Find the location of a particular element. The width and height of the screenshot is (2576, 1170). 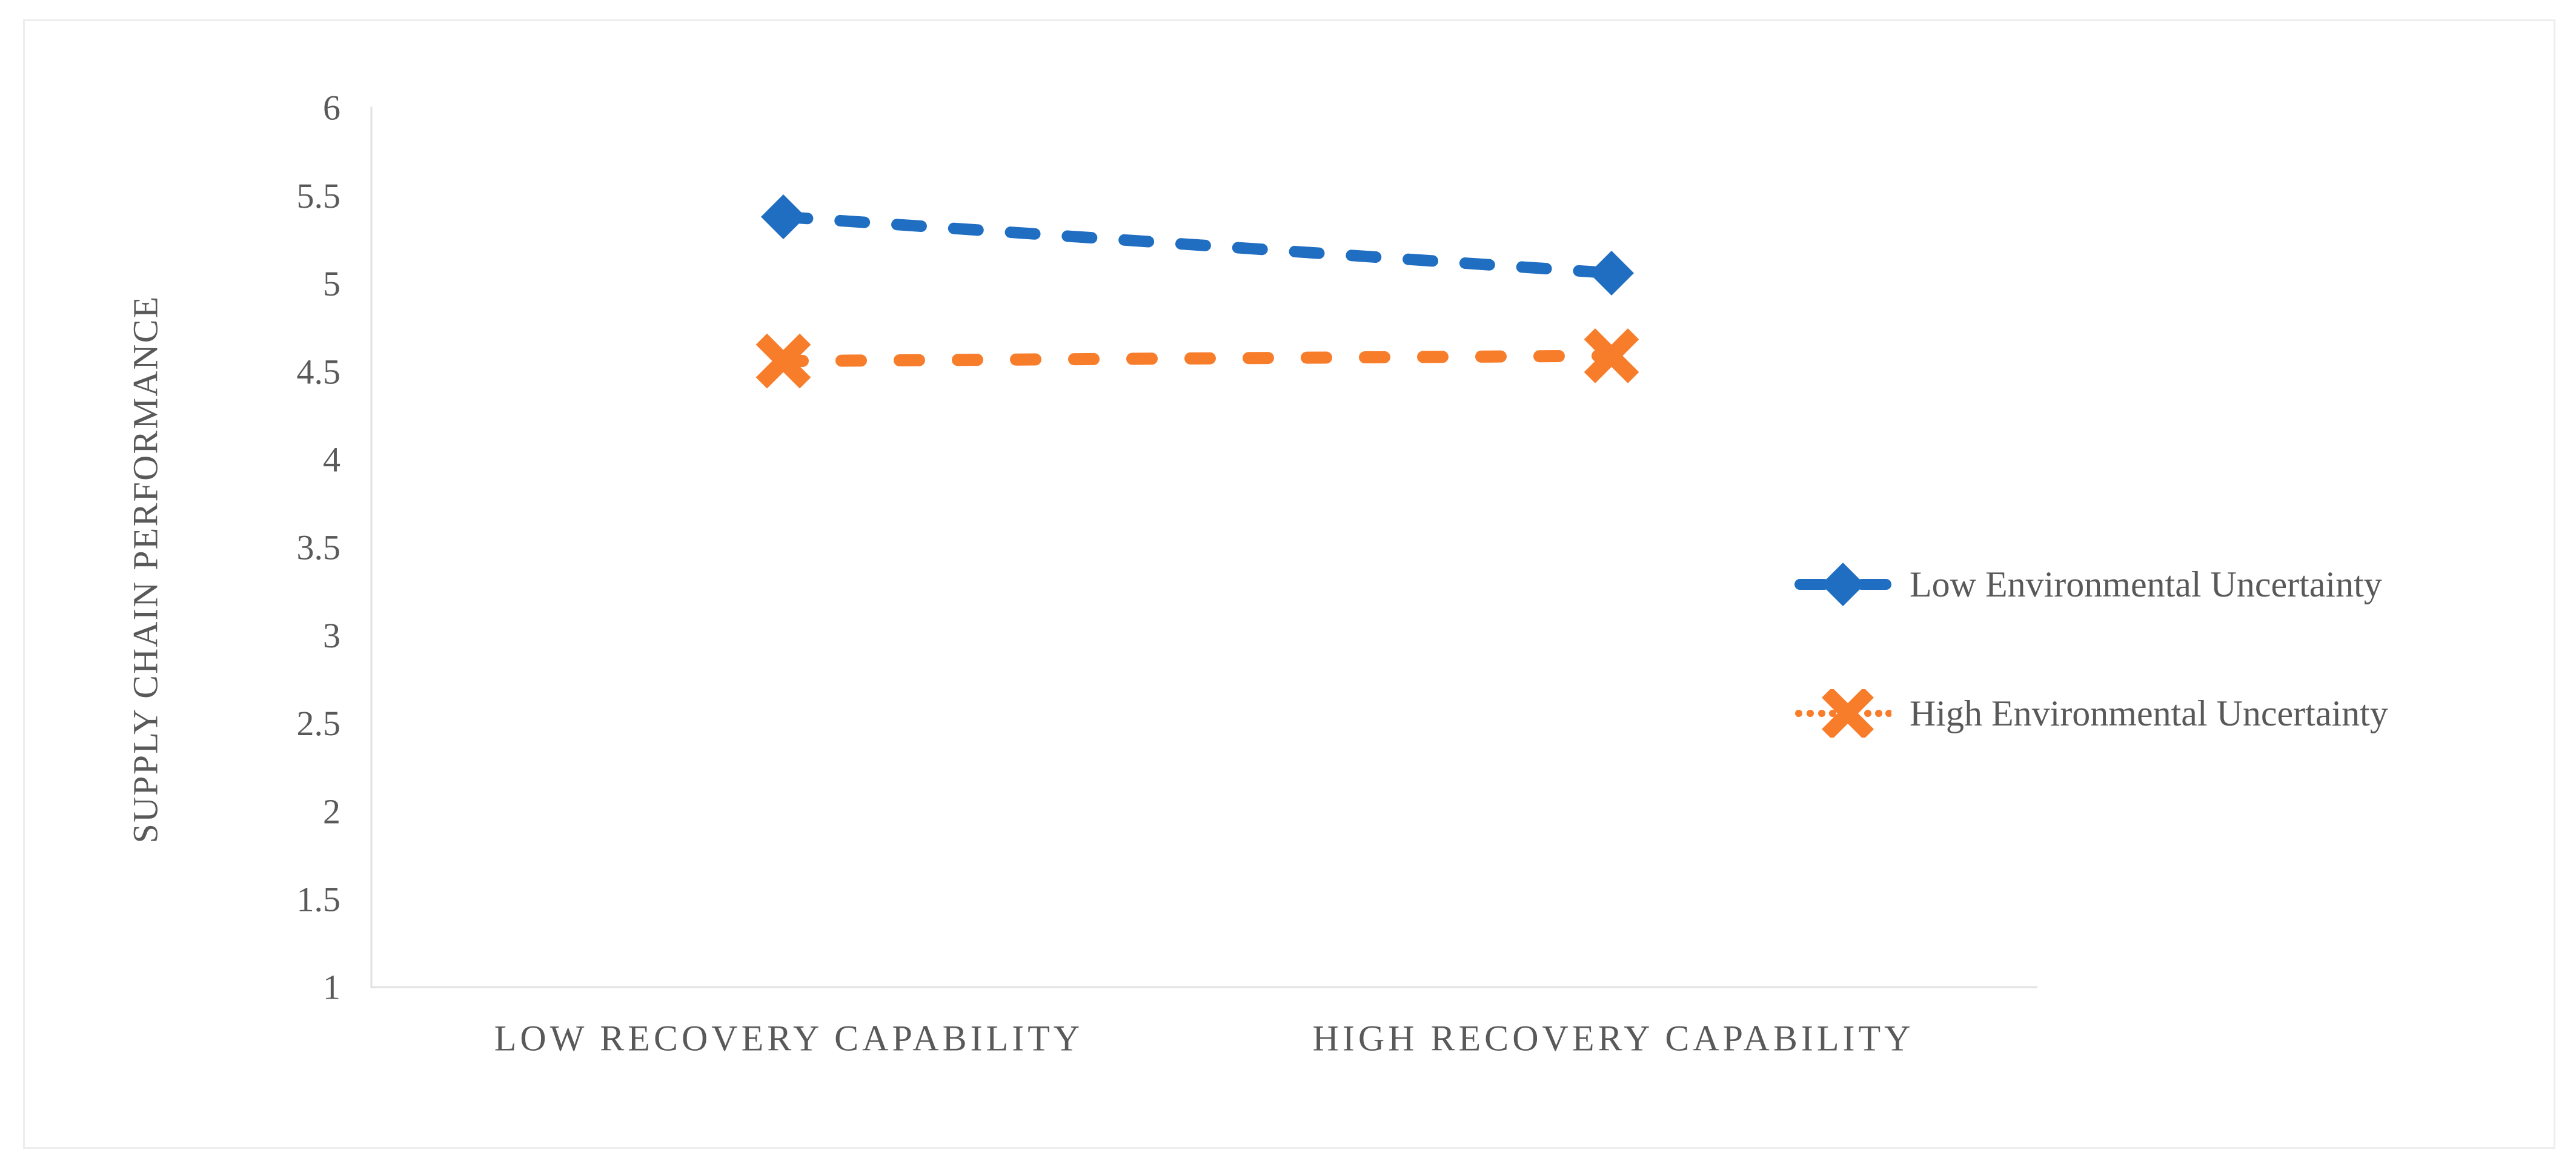

legend-label-low-environmental-uncertainty: Low Environmental Uncertainty is located at coordinates (2146, 584).